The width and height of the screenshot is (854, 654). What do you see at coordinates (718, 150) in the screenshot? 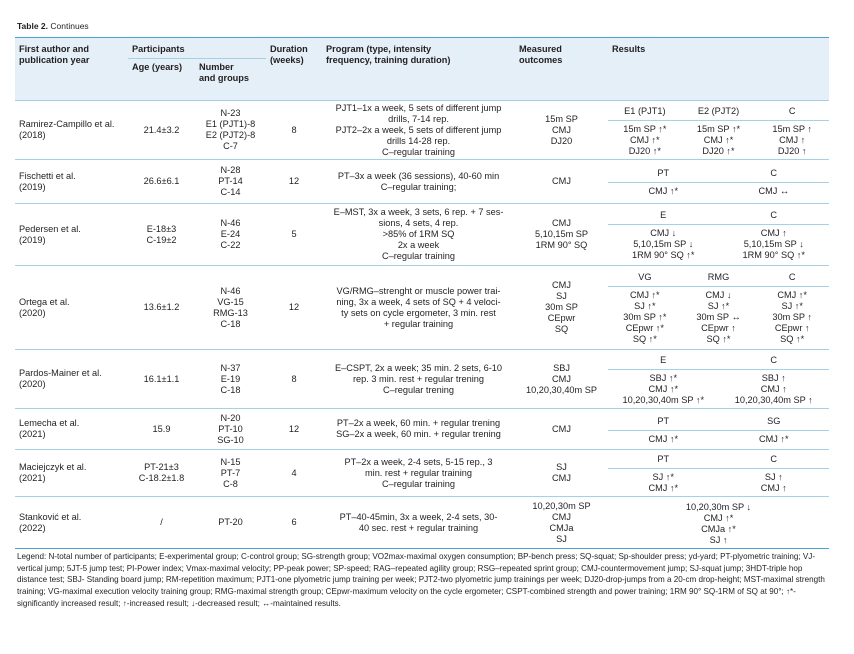
I see `result-cell: DJ20 ↑*` at bounding box center [718, 150].